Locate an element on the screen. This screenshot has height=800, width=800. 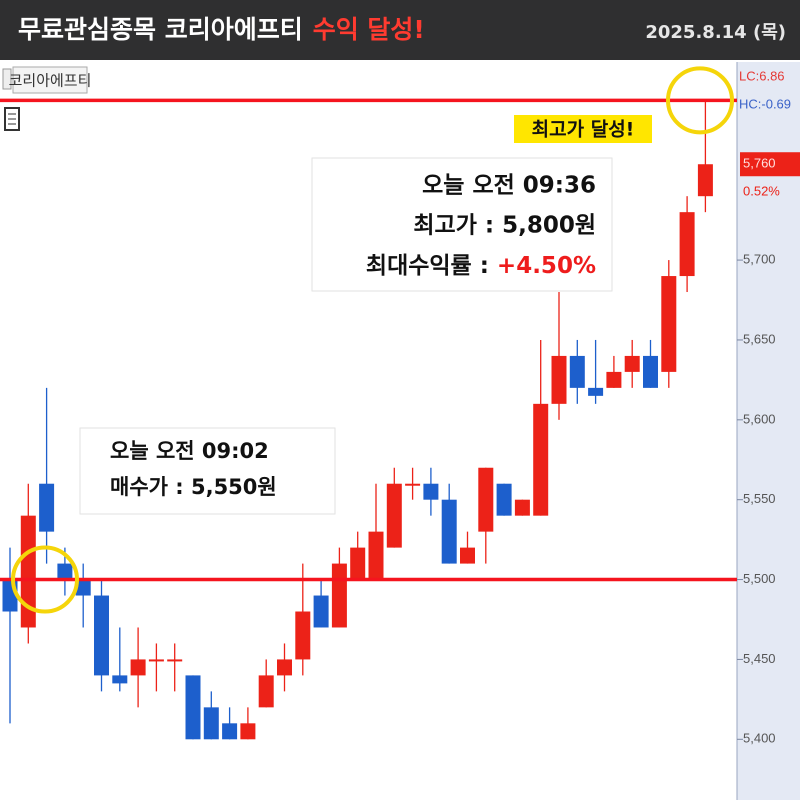
y-tick-label: 5,600 is located at coordinates (759, 418).